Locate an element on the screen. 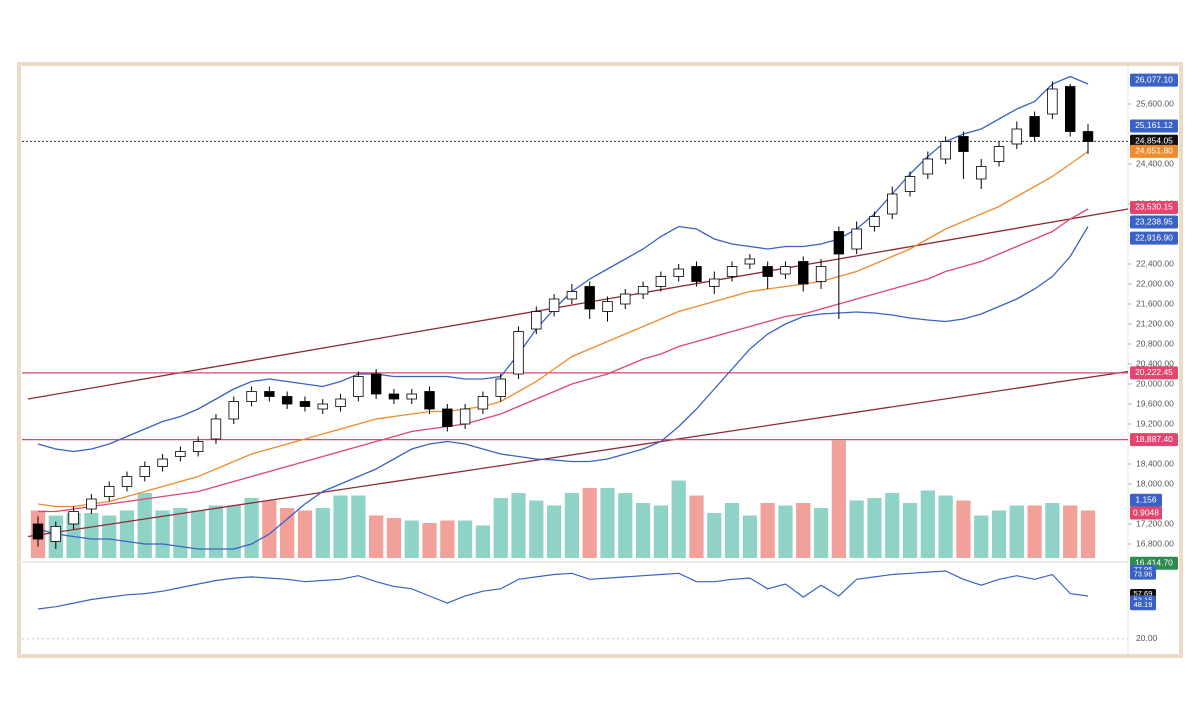  price-label: 18,887.40 is located at coordinates (1154, 439).